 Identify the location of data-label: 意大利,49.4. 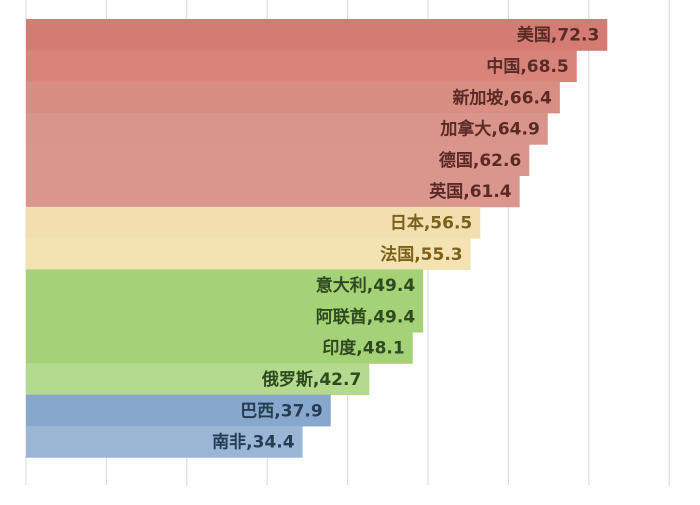
(366, 285).